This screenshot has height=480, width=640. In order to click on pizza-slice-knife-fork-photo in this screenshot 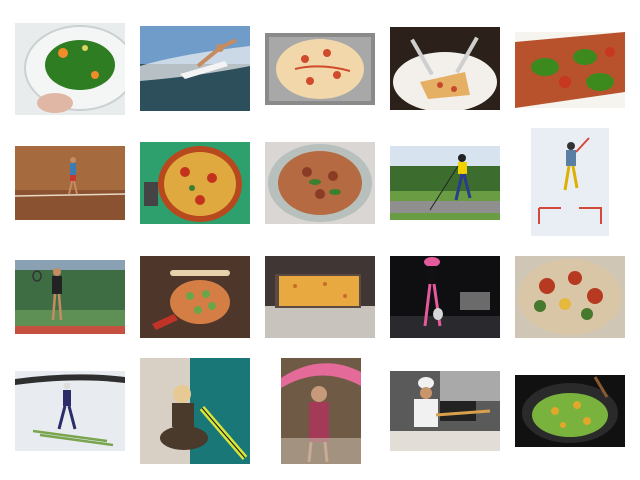, I will do `click(445, 68)`.